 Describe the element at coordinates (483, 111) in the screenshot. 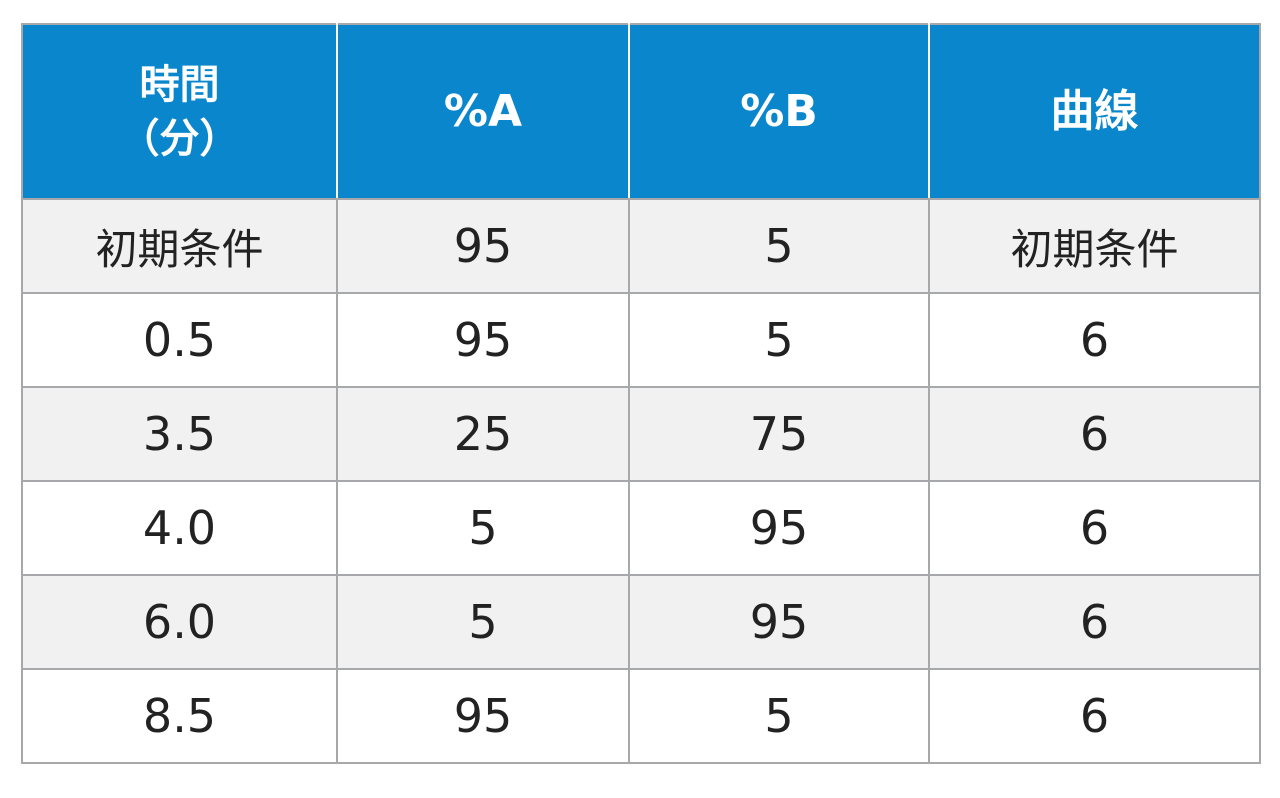

I see `header-percent-a: %A` at that location.